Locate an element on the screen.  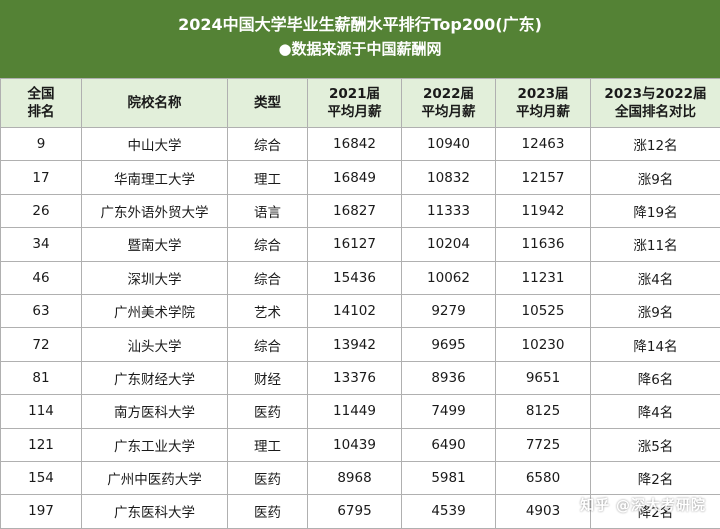
rank-cell: 26 is located at coordinates (41, 210).